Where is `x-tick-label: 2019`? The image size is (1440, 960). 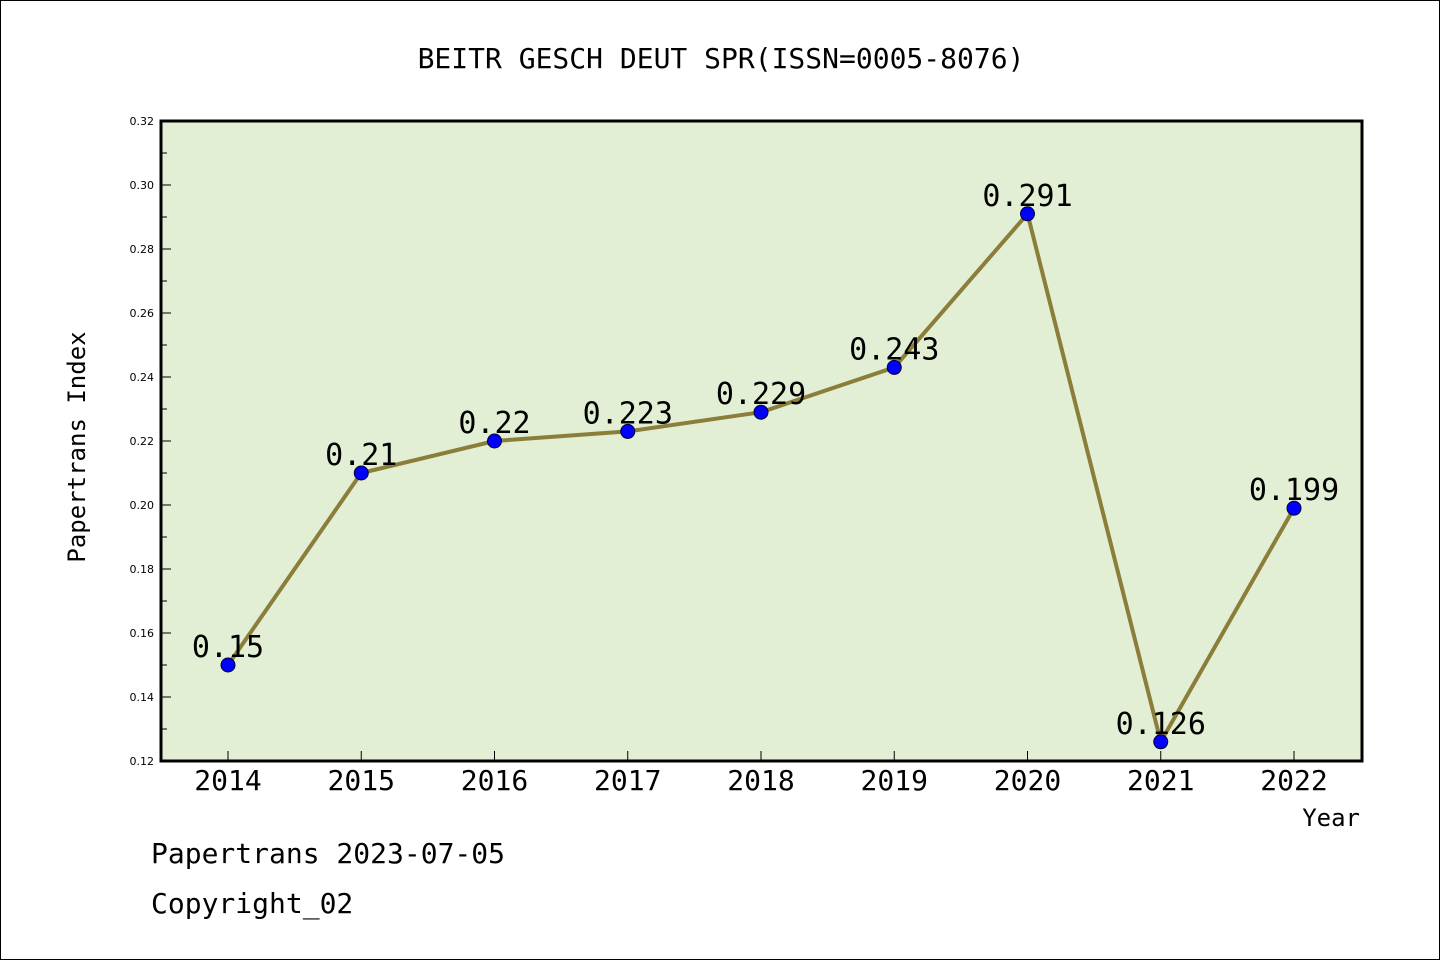
x-tick-label: 2019 is located at coordinates (894, 780).